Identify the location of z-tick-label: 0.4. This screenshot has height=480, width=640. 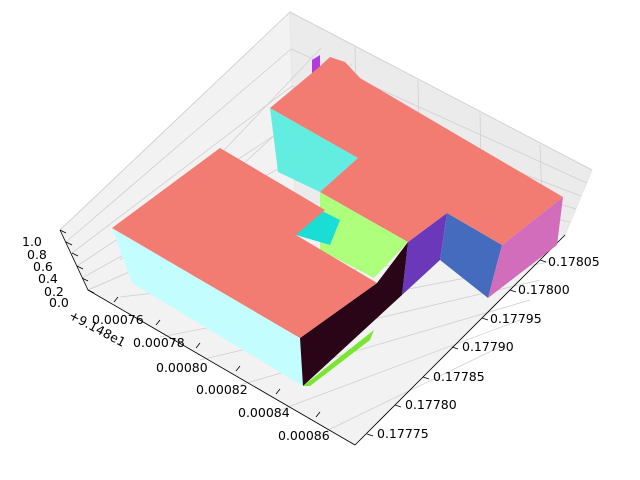
(48, 278).